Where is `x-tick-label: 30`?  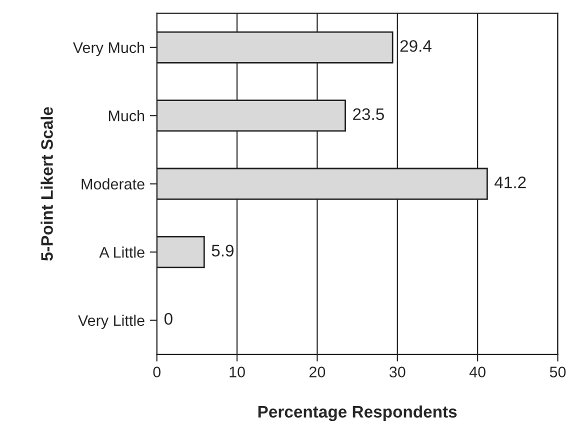
x-tick-label: 30 is located at coordinates (397, 372).